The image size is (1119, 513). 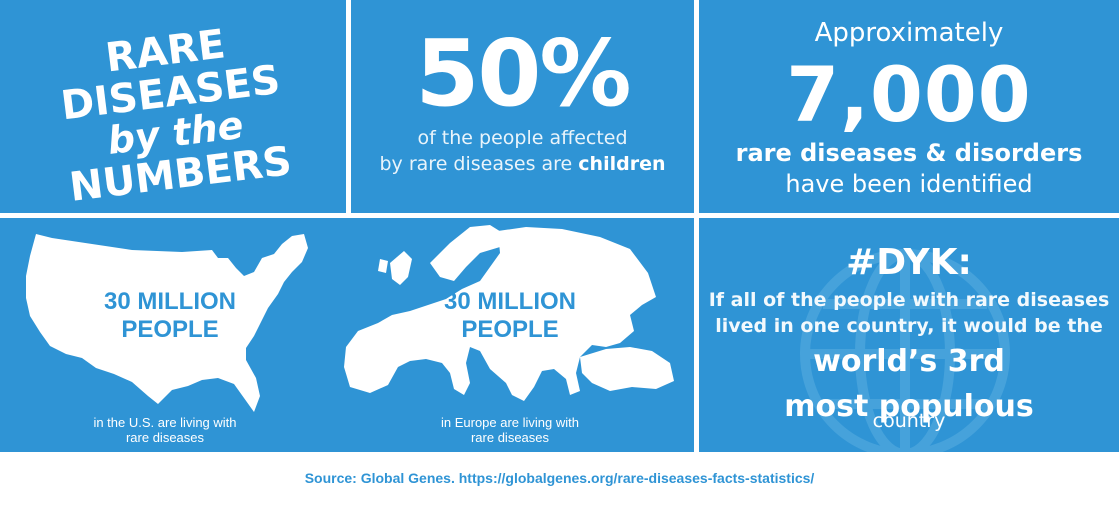 What do you see at coordinates (173, 112) in the screenshot?
I see `infographic-title: RARE DISEASES by the NUMBERS` at bounding box center [173, 112].